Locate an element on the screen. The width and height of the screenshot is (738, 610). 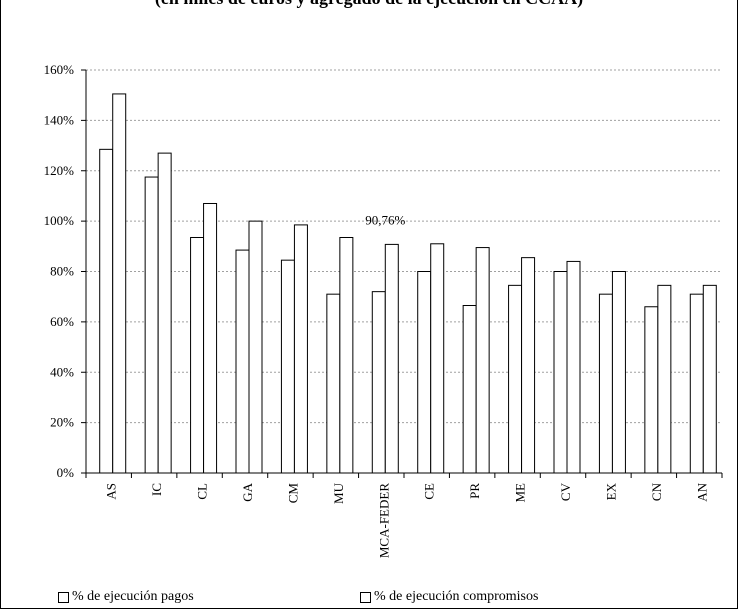
legend-item-pagos: % de ejecución pagos is located at coordinates (126, 597).